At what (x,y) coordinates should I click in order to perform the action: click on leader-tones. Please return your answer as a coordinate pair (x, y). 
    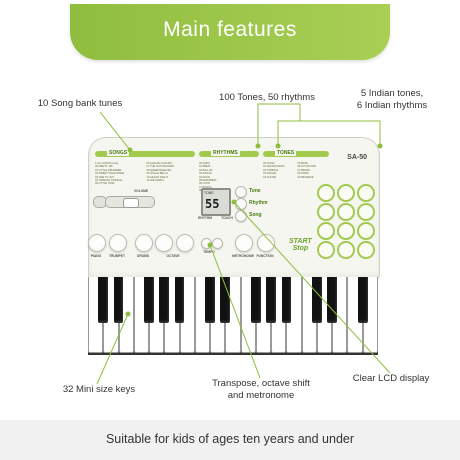
    Looking at the image, I should click on (262, 125).